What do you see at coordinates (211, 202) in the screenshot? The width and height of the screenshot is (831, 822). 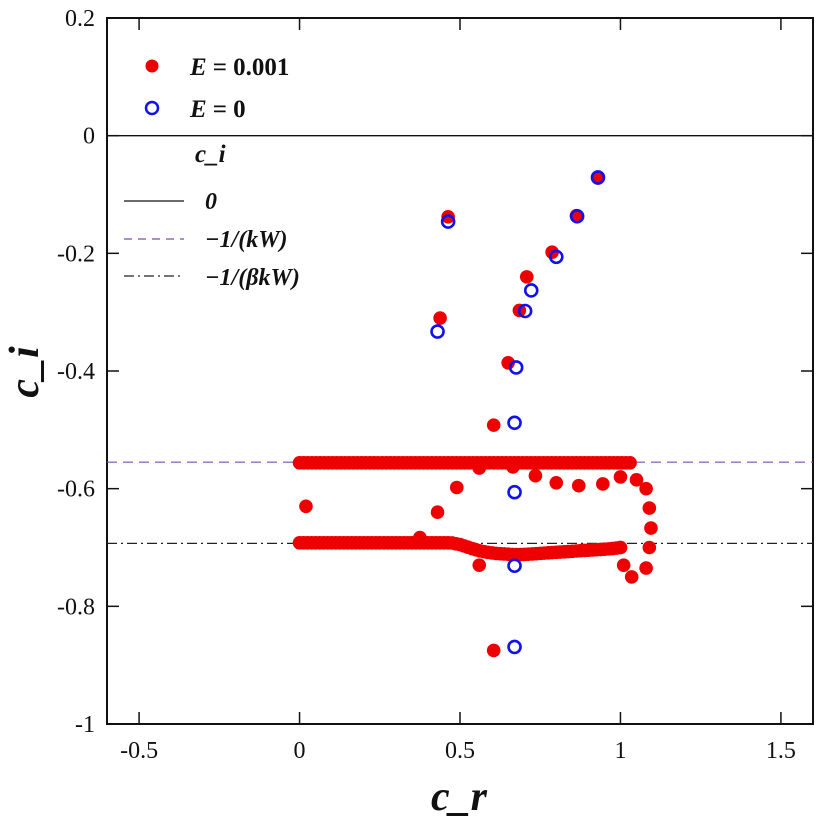 I see `legend-ref-label-1: 0` at bounding box center [211, 202].